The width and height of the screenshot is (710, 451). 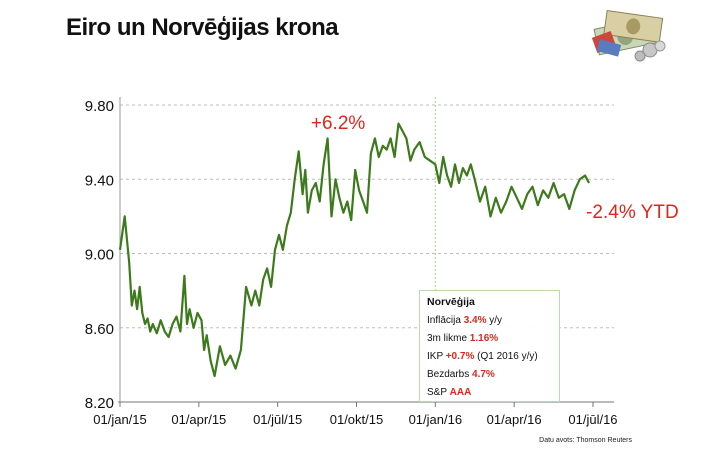 I want to click on y-tick-label: 8.60, so click(x=99, y=329).